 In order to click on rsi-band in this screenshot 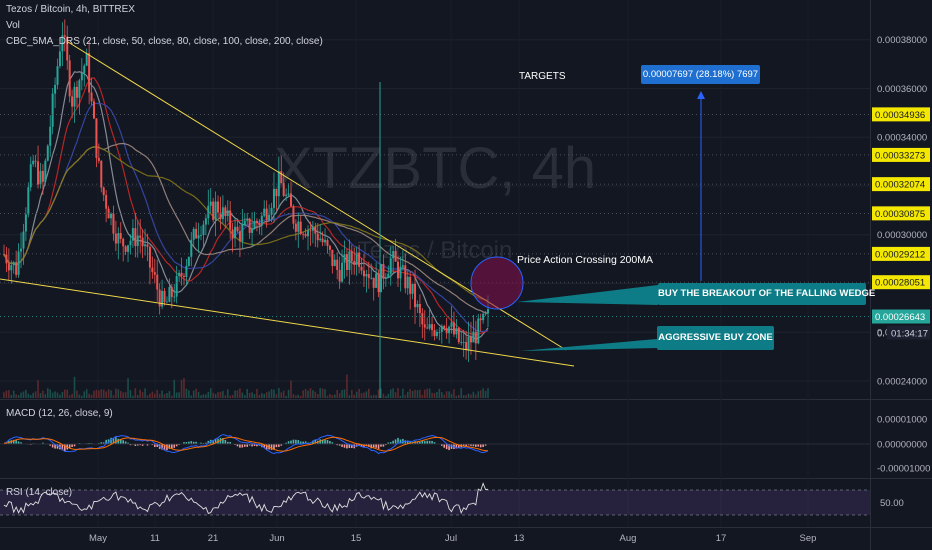, I will do `click(435, 502)`.